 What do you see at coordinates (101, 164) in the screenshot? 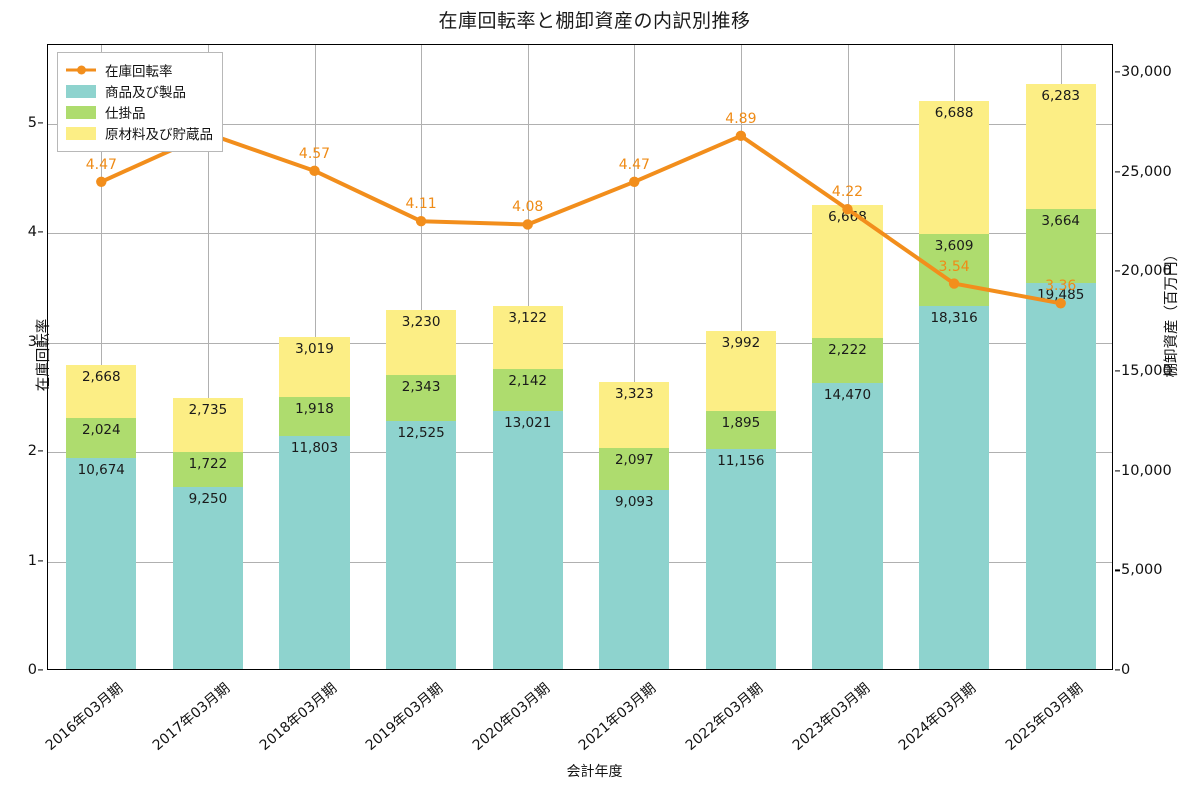
I see `line-value-label: 4.47` at bounding box center [101, 164].